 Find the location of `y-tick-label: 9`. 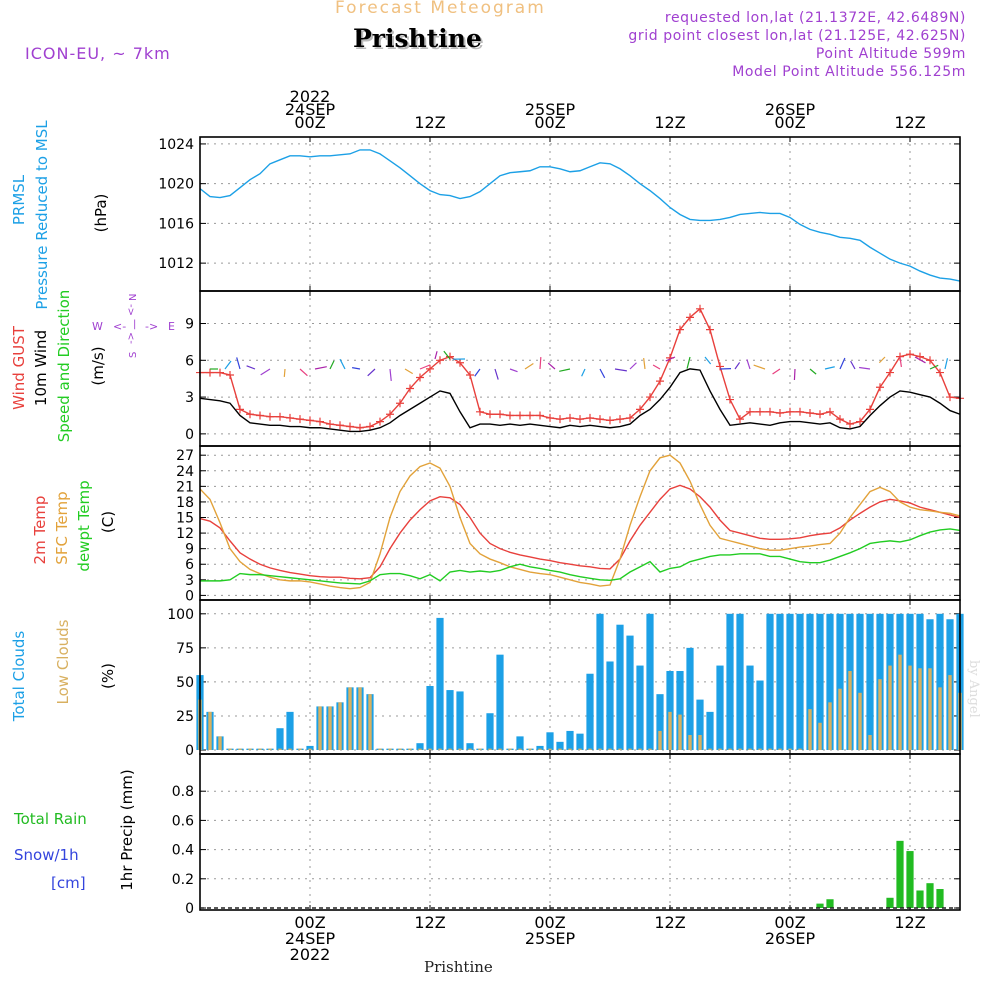

y-tick-label: 9 is located at coordinates (189, 325).